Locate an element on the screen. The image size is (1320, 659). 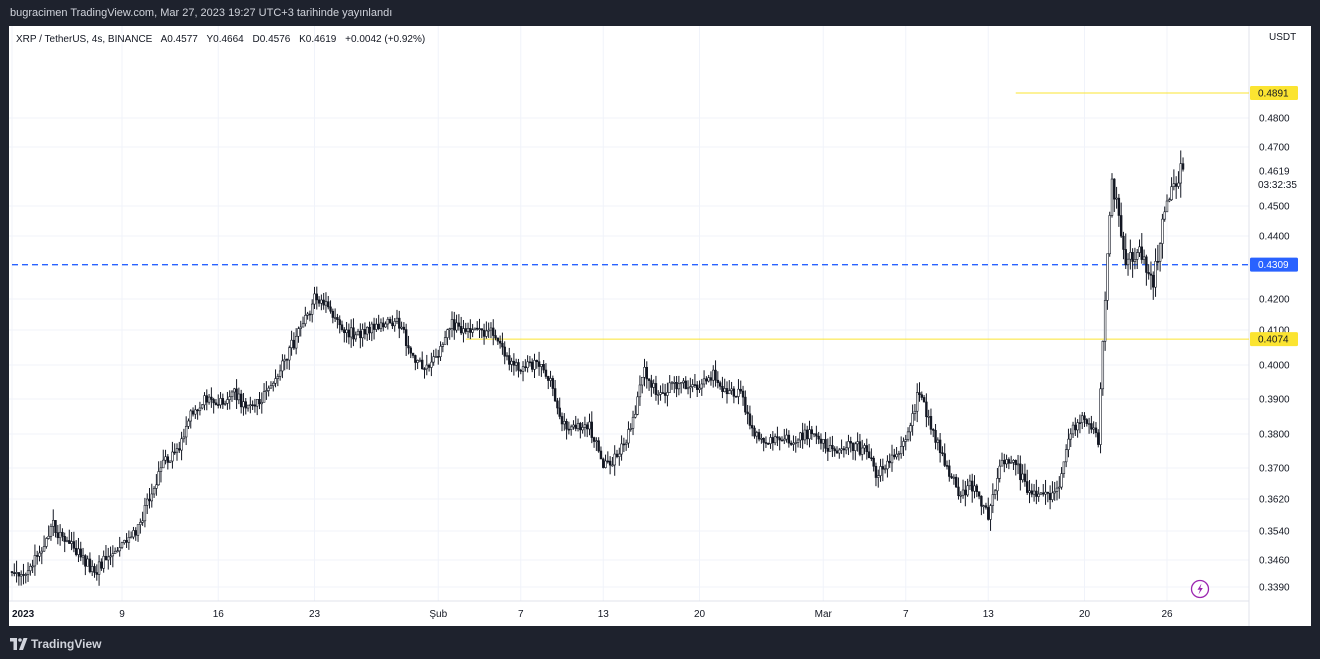
svg-text: 0.4074 is located at coordinates (1273, 340).